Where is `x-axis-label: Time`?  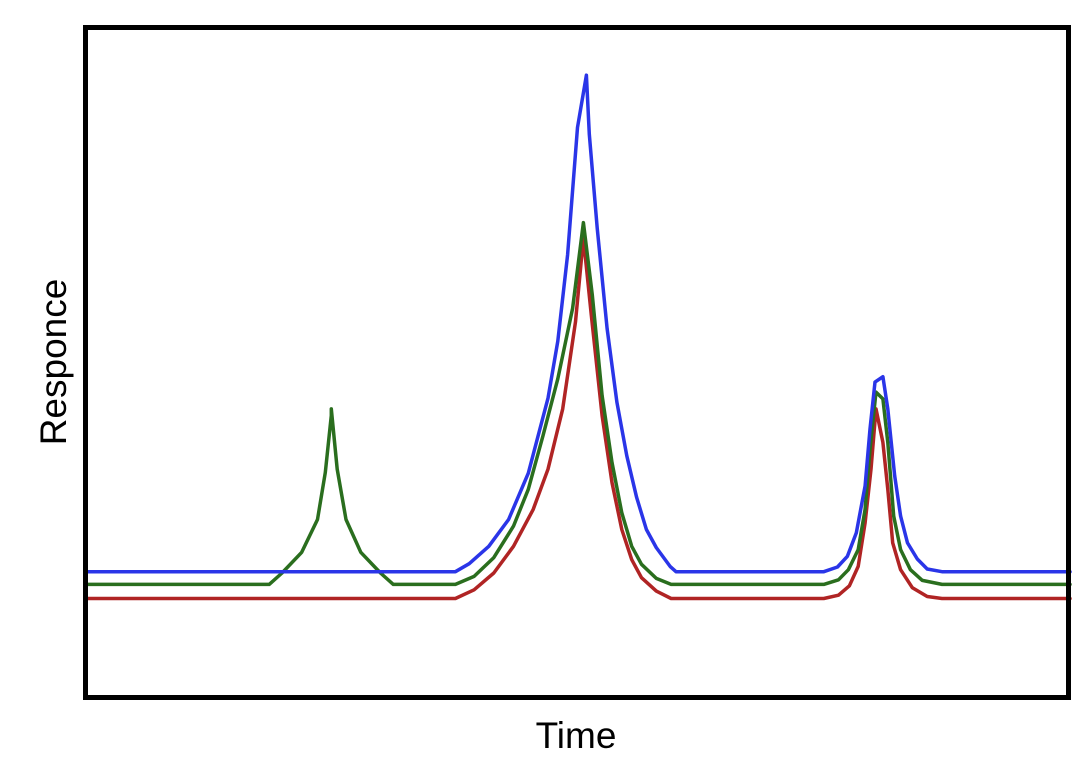
x-axis-label: Time is located at coordinates (576, 735).